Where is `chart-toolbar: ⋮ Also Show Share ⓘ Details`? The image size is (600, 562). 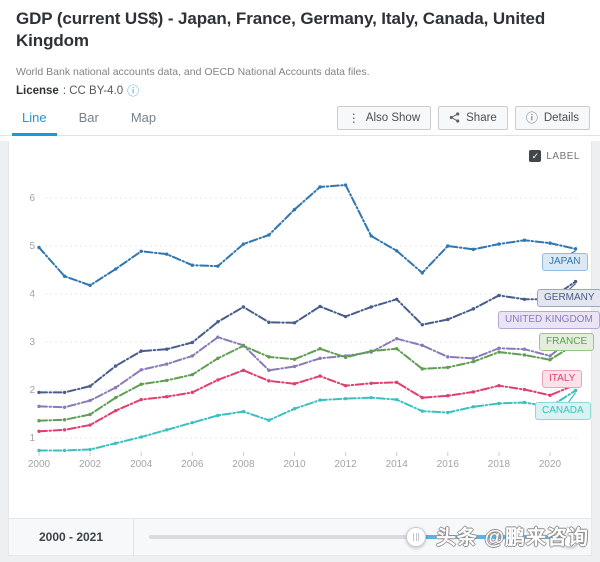 chart-toolbar: ⋮ Also Show Share ⓘ Details is located at coordinates (463, 117).